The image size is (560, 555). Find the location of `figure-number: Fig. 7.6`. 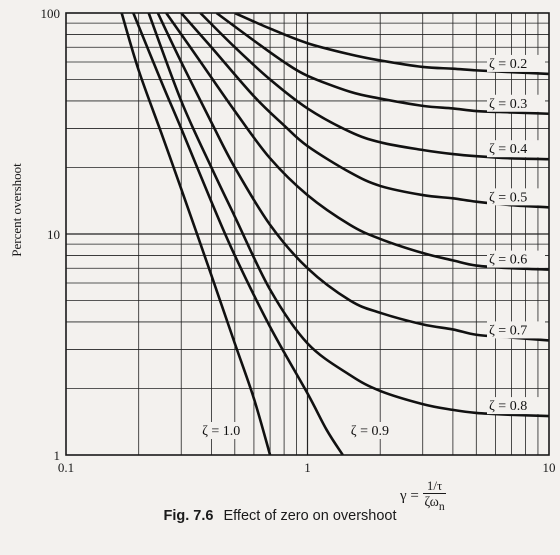

figure-number: Fig. 7.6 is located at coordinates (188, 516).